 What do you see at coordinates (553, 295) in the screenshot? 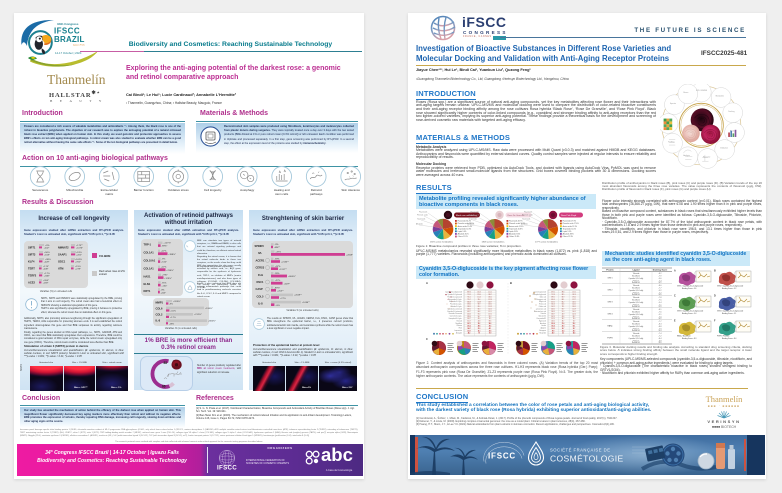
I see `svg-text: 712.8` at bounding box center [553, 295].